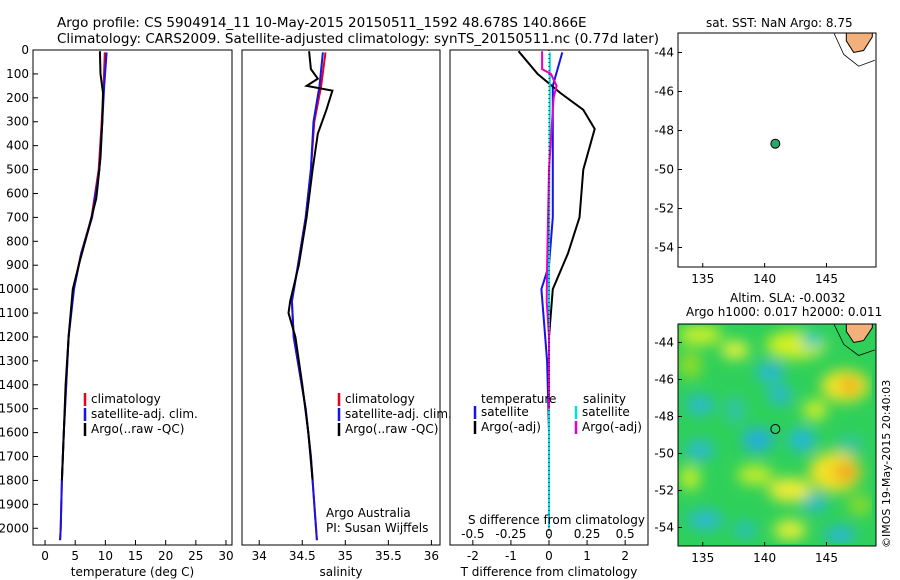 The width and height of the screenshot is (900, 580). I want to click on x-tick-label: 35, so click(345, 556).